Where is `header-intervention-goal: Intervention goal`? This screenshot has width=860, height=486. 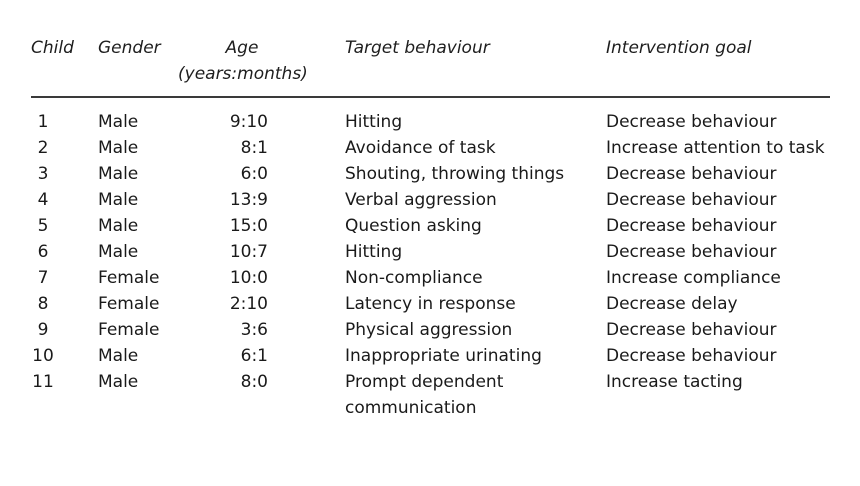
header-intervention-goal: Intervention goal is located at coordinates (679, 48).